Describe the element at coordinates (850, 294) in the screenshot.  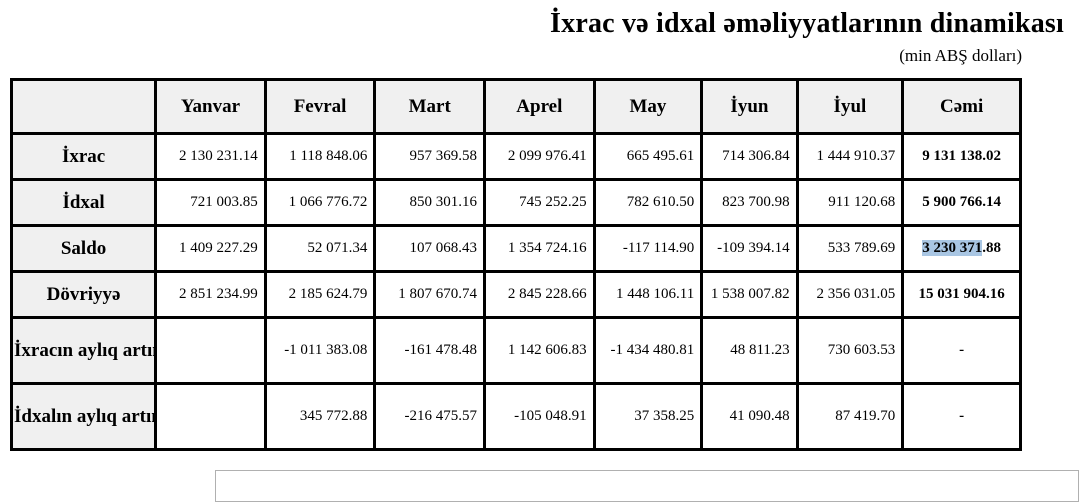
I see `cell-value: 2 356 031.05` at that location.